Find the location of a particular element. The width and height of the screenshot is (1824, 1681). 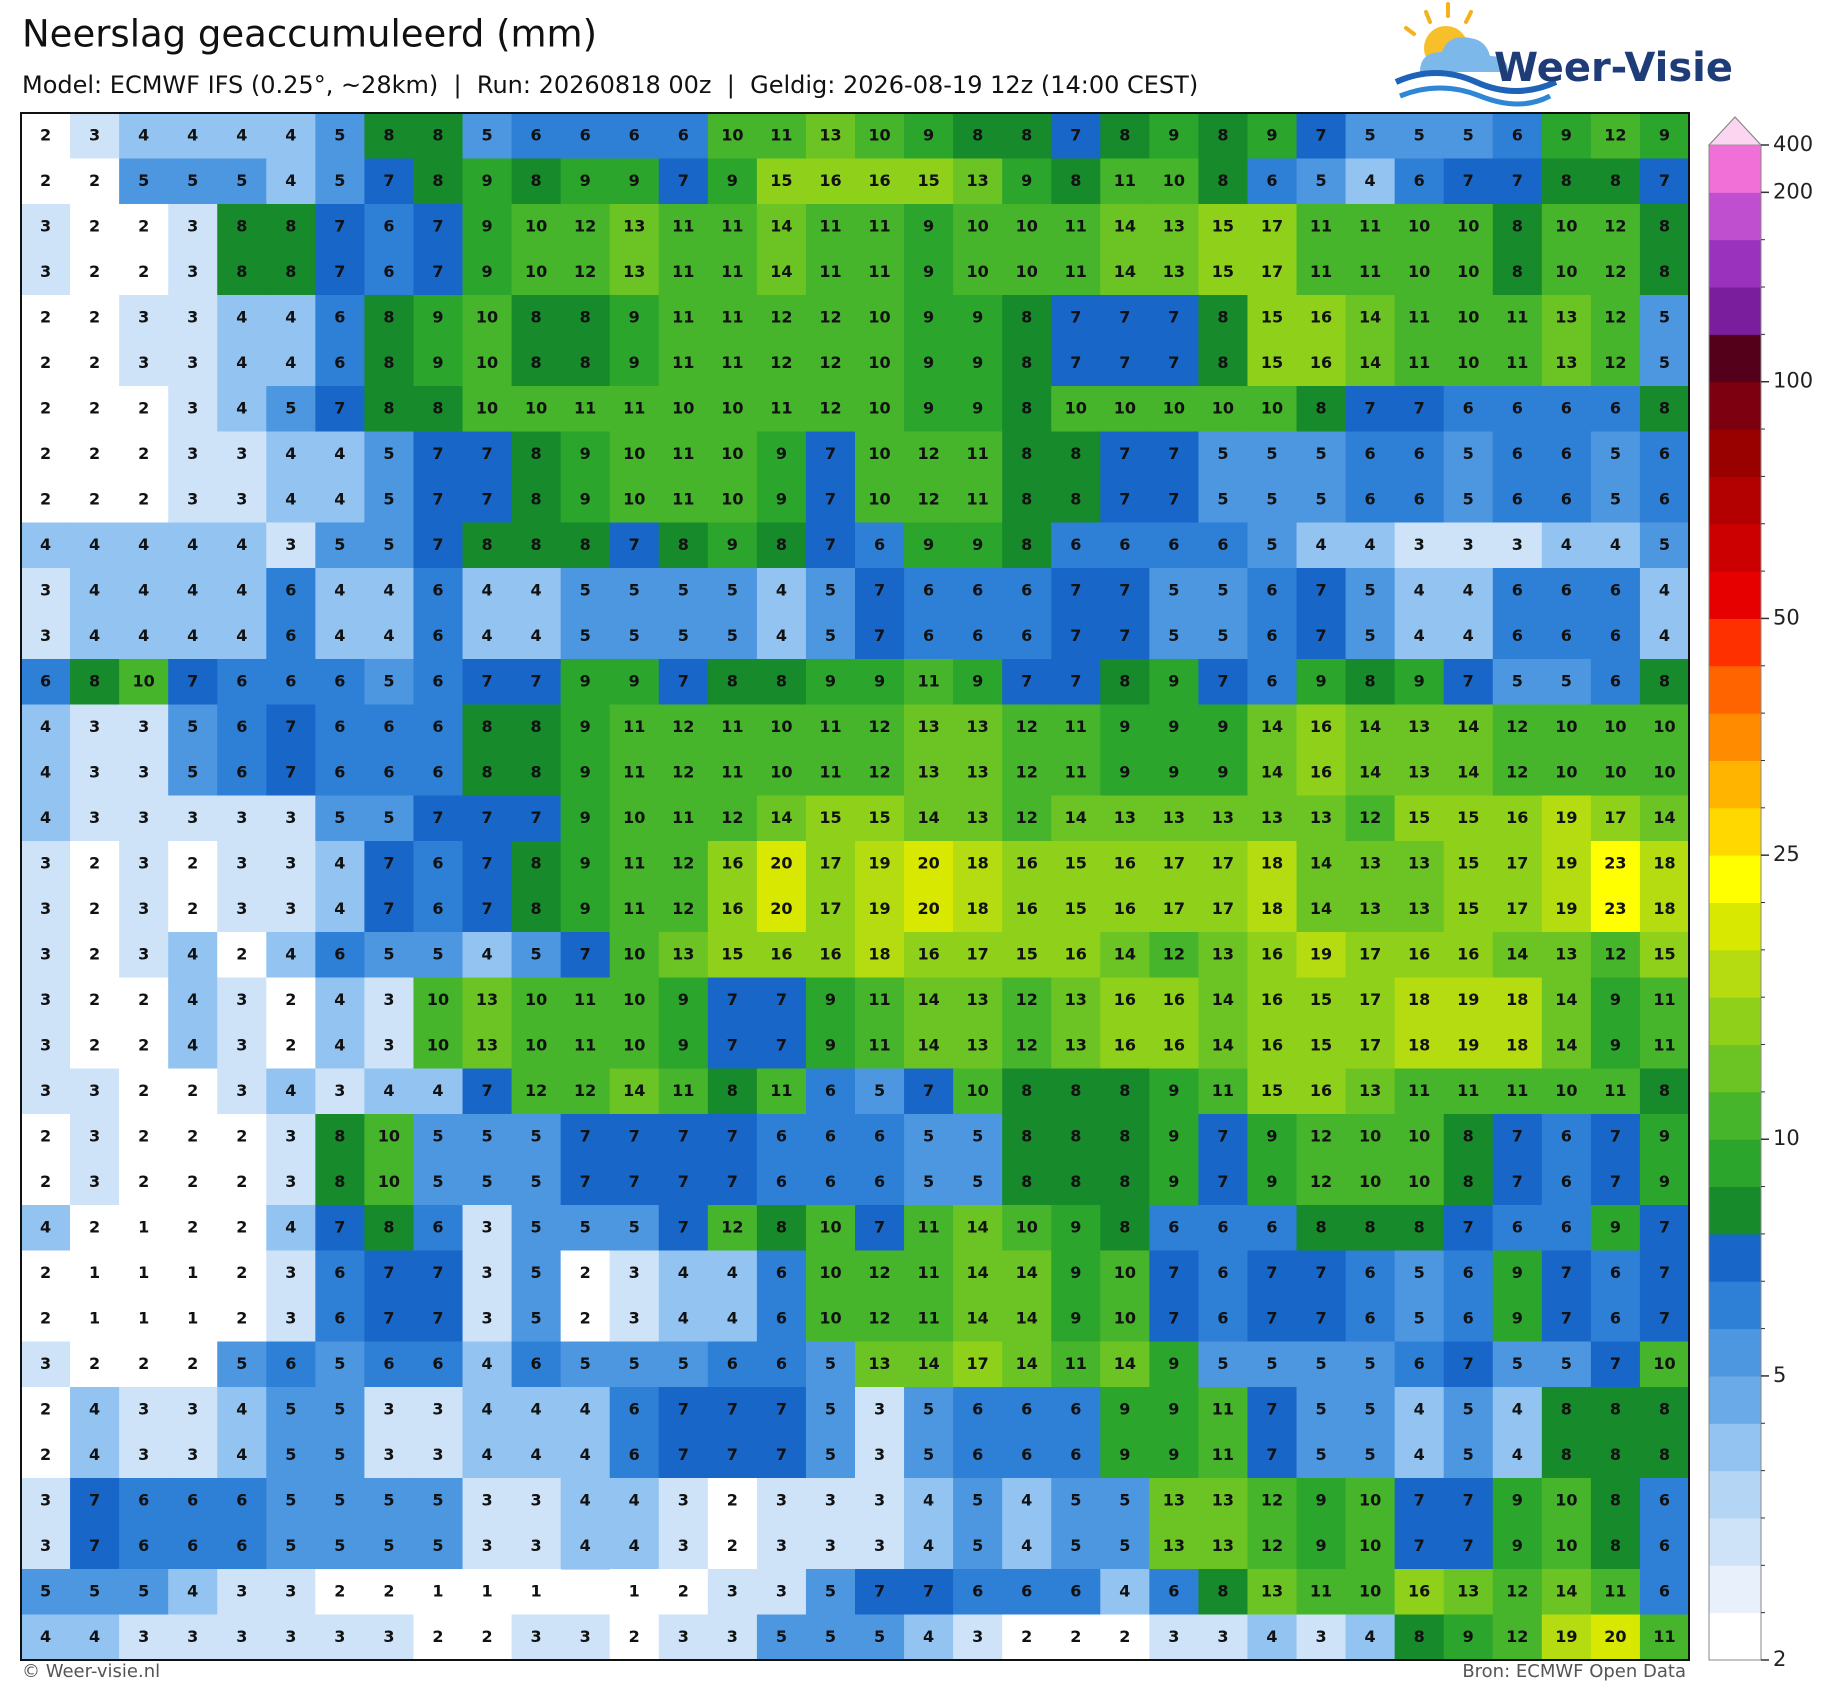

precip-label: 19 is located at coordinates (879, 862).